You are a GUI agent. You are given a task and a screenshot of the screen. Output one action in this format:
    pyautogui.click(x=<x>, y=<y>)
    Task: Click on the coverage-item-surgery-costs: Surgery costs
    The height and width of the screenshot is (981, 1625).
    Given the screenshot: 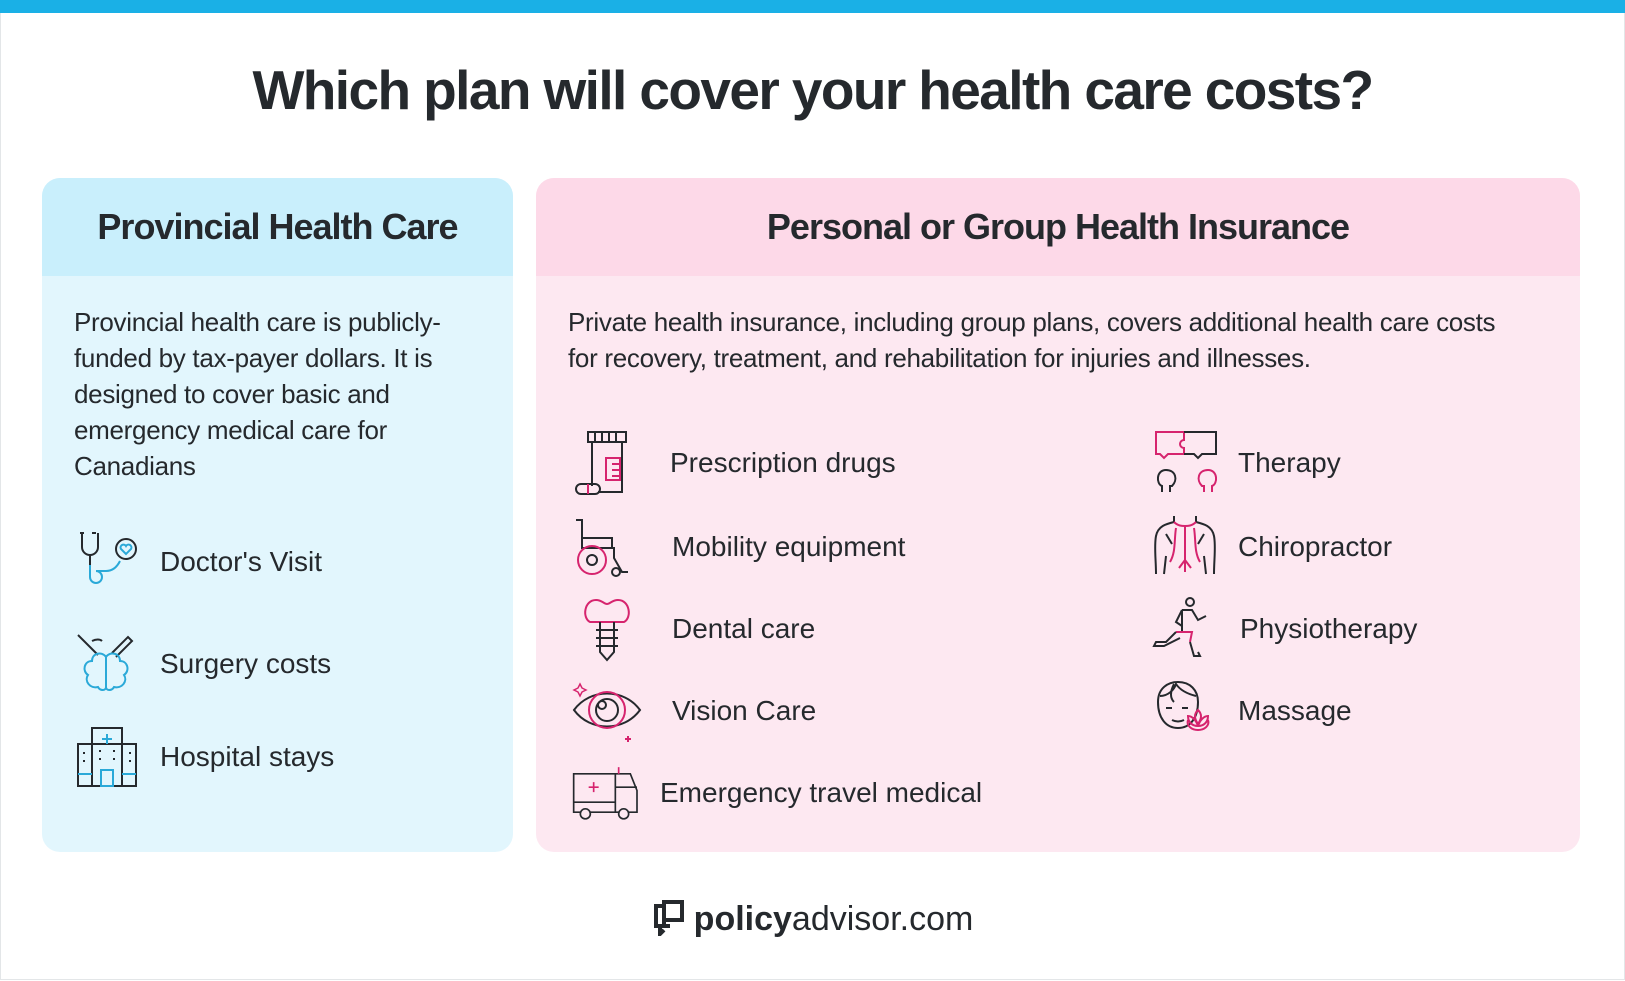 What is the action you would take?
    pyautogui.click(x=201, y=664)
    